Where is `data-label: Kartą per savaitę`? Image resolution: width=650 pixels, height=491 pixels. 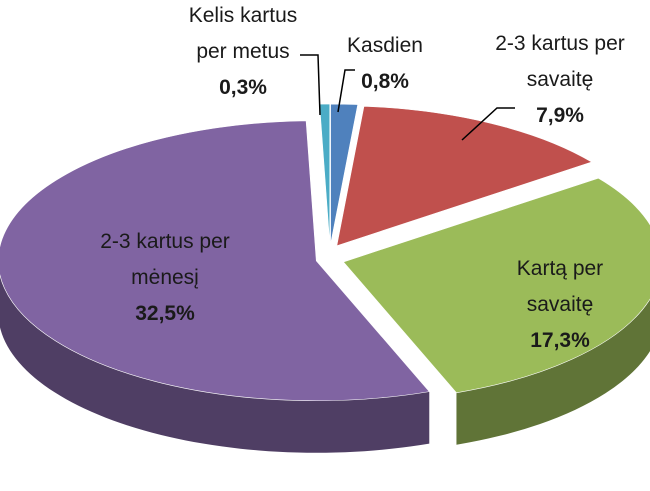 data-label: Kartą per savaitę is located at coordinates (560, 286).